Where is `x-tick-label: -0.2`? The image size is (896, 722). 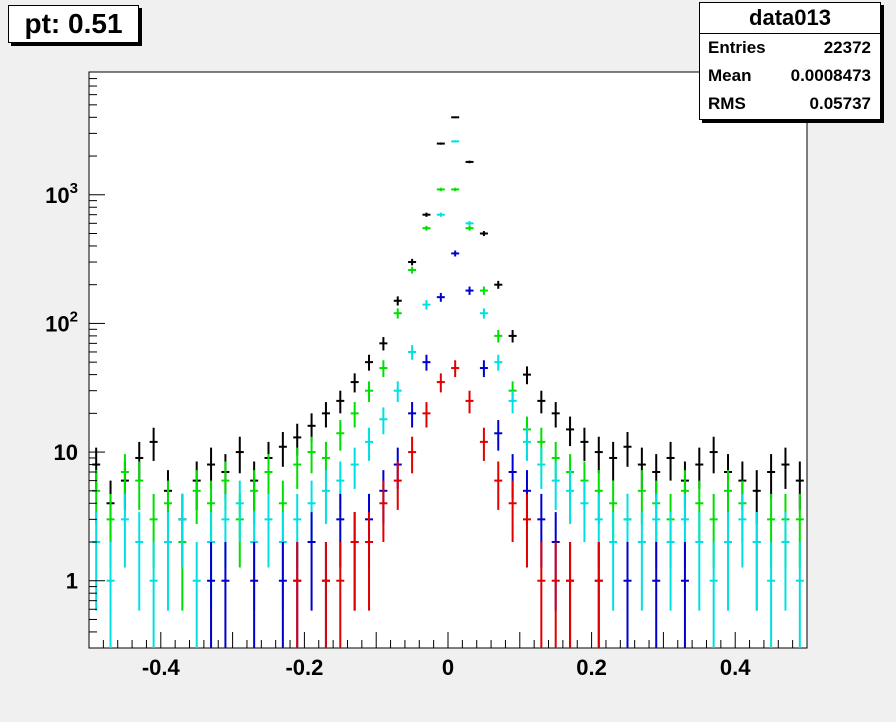 x-tick-label: -0.2 is located at coordinates (304, 667).